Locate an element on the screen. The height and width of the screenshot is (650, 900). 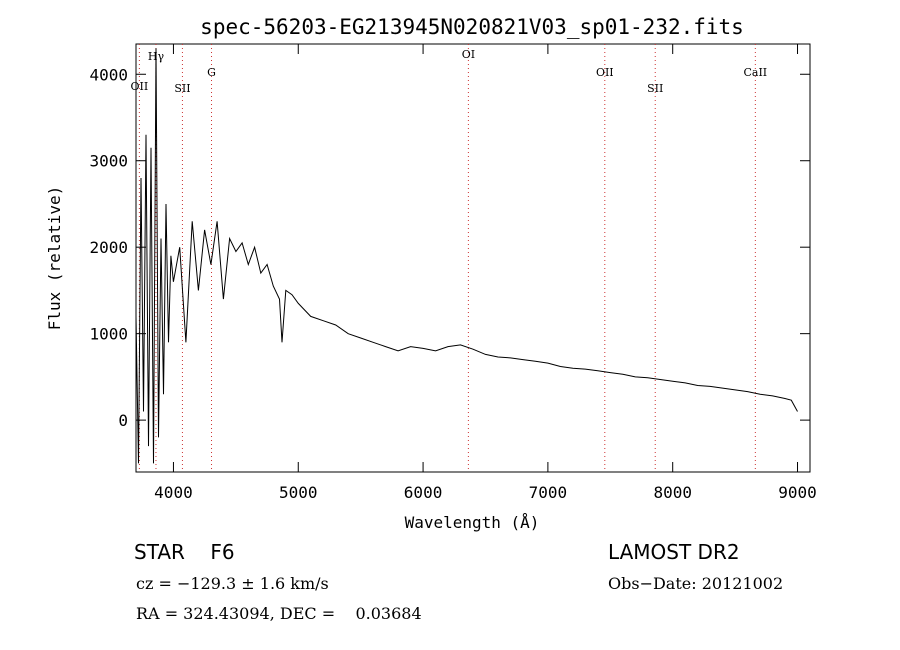
x-tick-label: 7000 is located at coordinates (548, 492).